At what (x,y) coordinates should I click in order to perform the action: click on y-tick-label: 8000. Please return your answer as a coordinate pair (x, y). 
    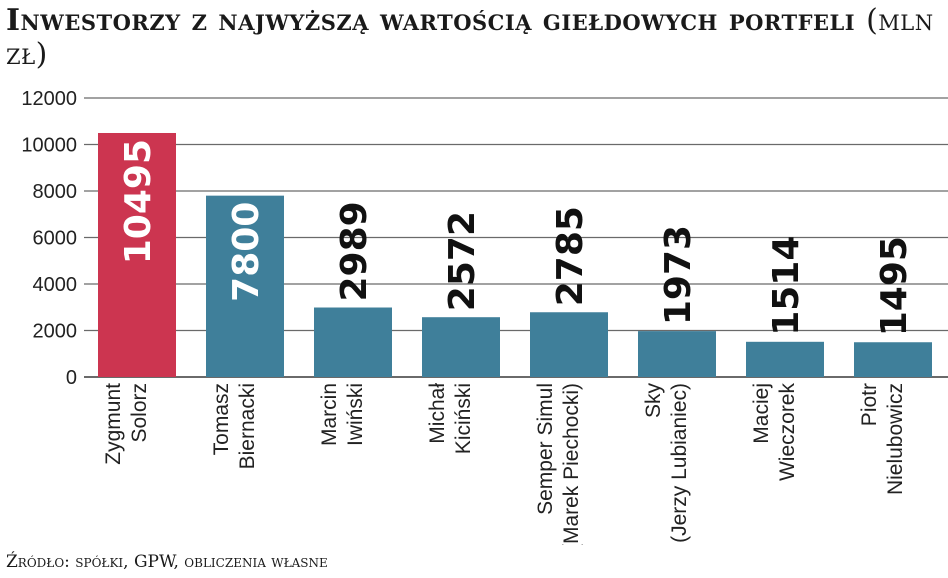
    Looking at the image, I should click on (55, 192).